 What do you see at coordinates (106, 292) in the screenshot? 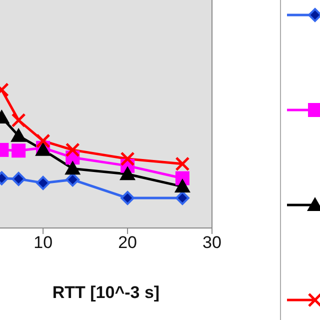
I see `x-axis-title: RTT [10^-3 s]` at bounding box center [106, 292].